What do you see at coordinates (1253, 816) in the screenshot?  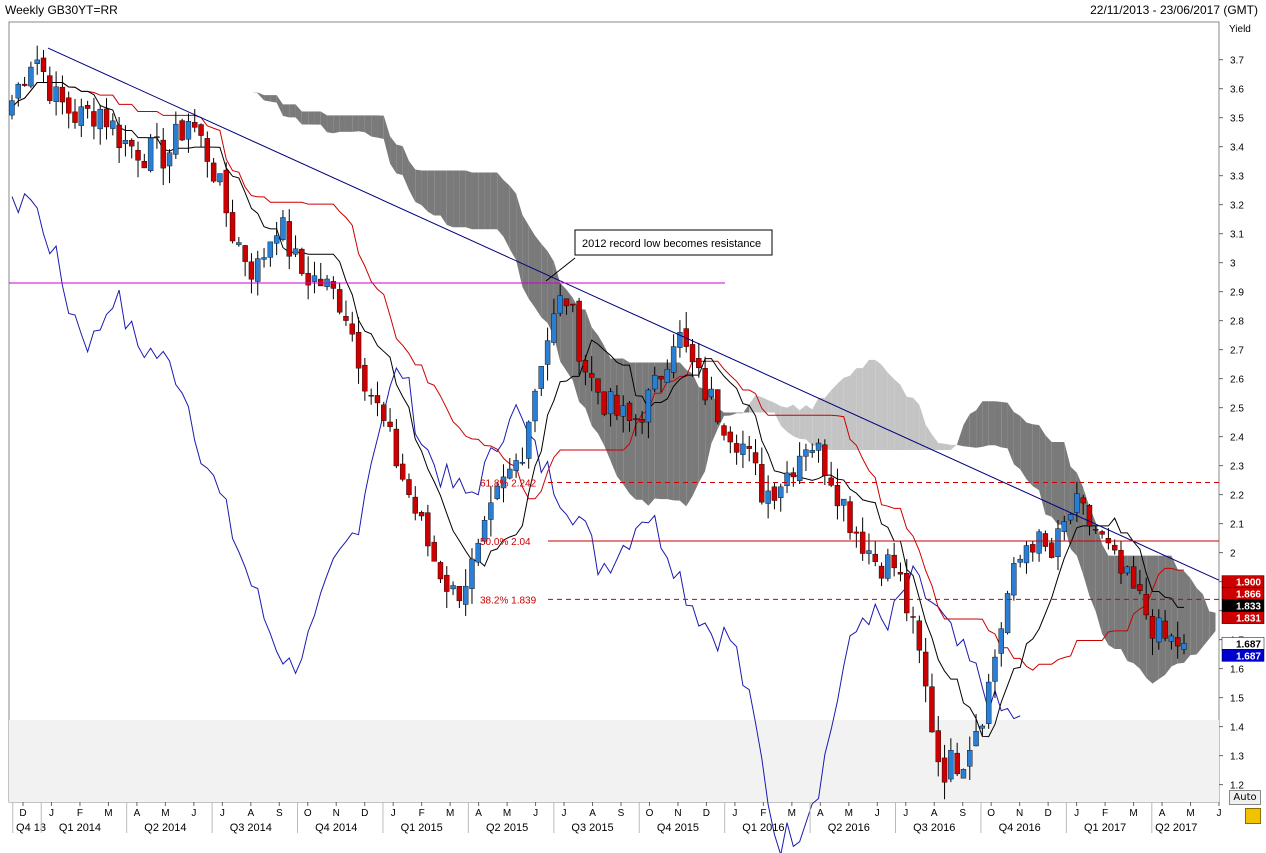 I see `settings-icon` at bounding box center [1253, 816].